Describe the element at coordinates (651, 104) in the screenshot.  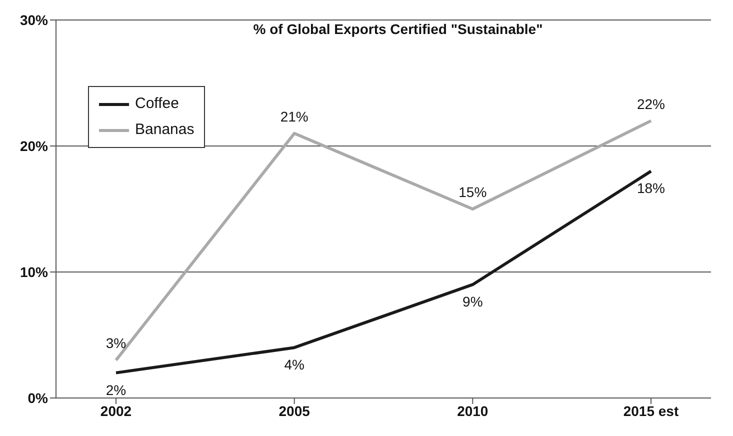
I see `data-label: 22%` at that location.